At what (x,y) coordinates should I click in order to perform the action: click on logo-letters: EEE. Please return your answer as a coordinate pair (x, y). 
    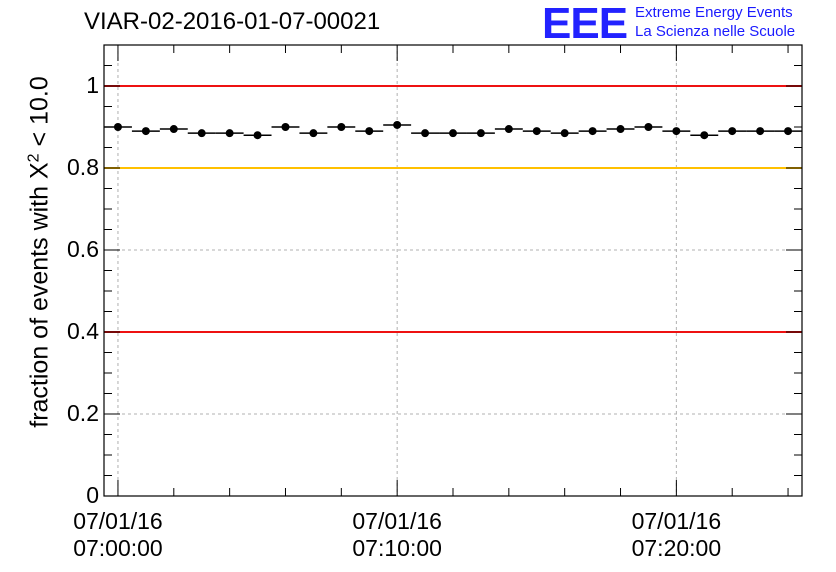
    Looking at the image, I should click on (585, 24).